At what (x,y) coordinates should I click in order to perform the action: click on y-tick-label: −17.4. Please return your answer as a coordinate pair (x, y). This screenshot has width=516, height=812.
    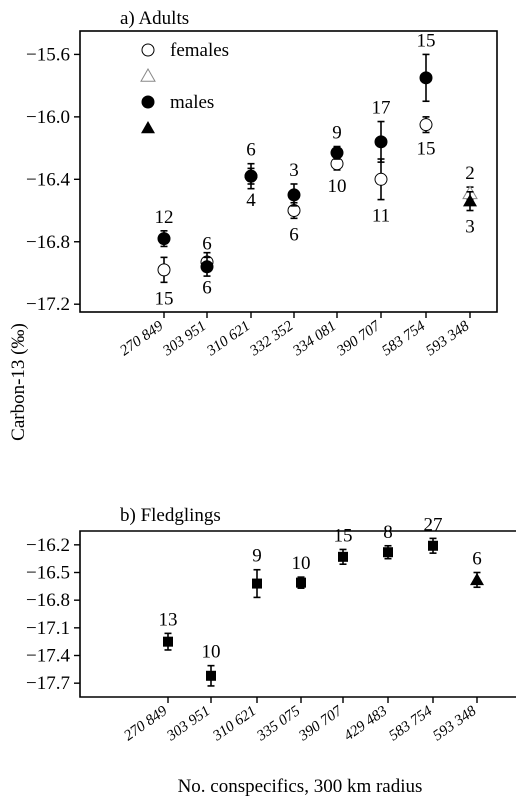
    Looking at the image, I should click on (48, 656).